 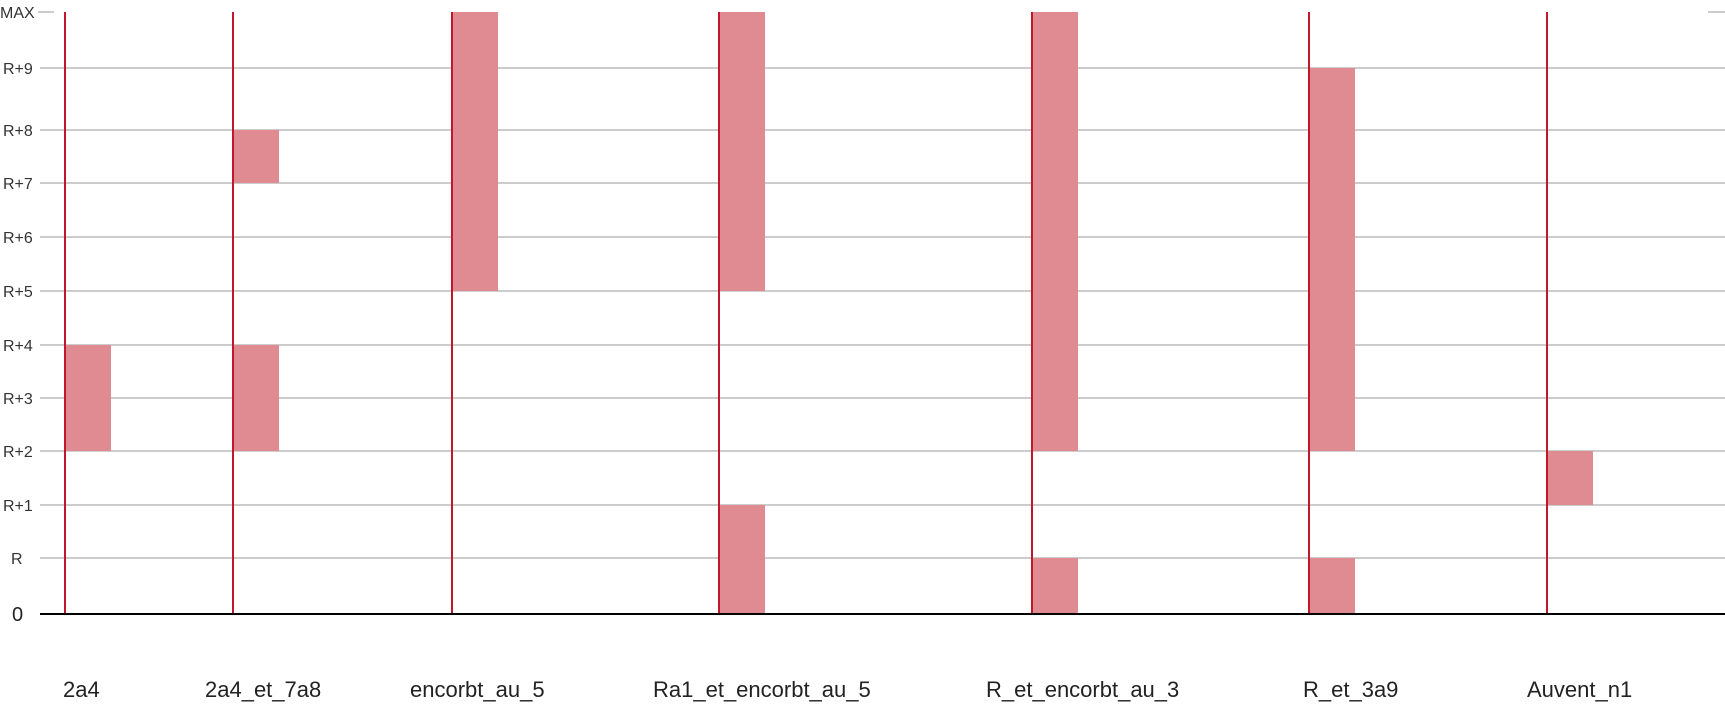 I want to click on y-tick-label: R+7, so click(x=18, y=184).